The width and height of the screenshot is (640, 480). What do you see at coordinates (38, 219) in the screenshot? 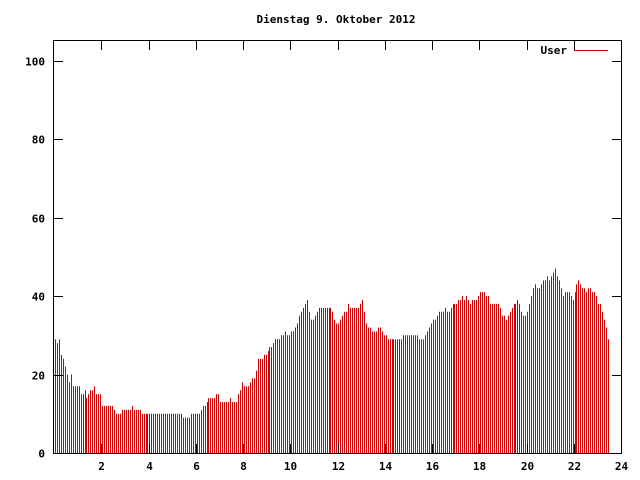
I see `y-tick-label: 60` at bounding box center [38, 219].